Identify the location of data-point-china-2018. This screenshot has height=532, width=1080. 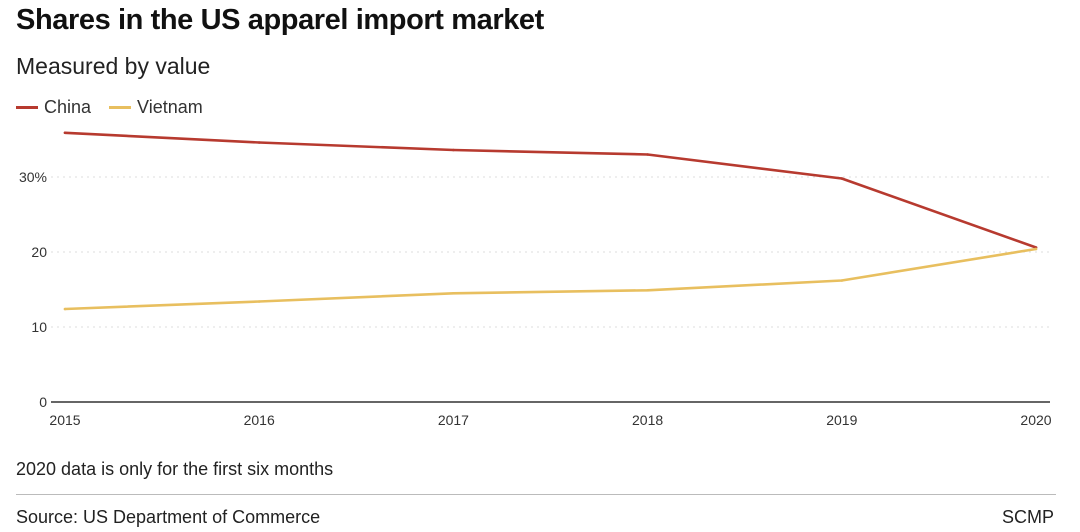
(647, 154).